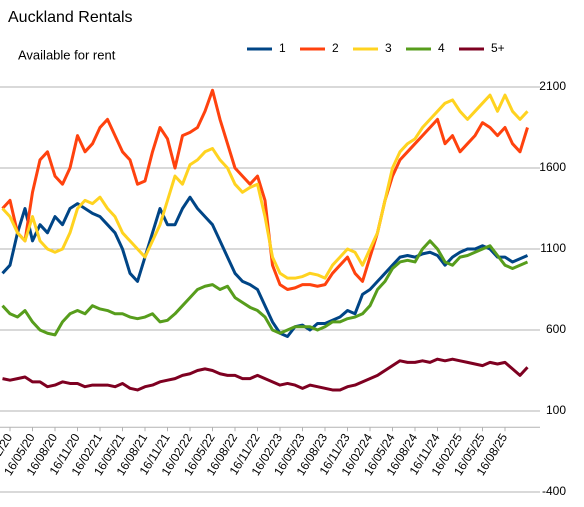 The image size is (584, 507). Describe the element at coordinates (335, 48) in the screenshot. I see `legend-label: 2` at that location.